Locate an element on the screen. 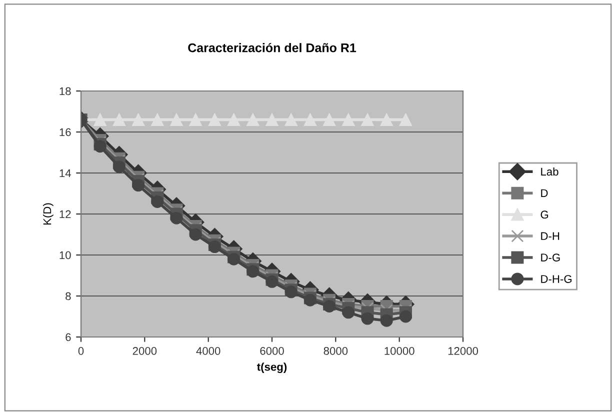  chart-title: Caracterización del Daño R1 is located at coordinates (272, 47).